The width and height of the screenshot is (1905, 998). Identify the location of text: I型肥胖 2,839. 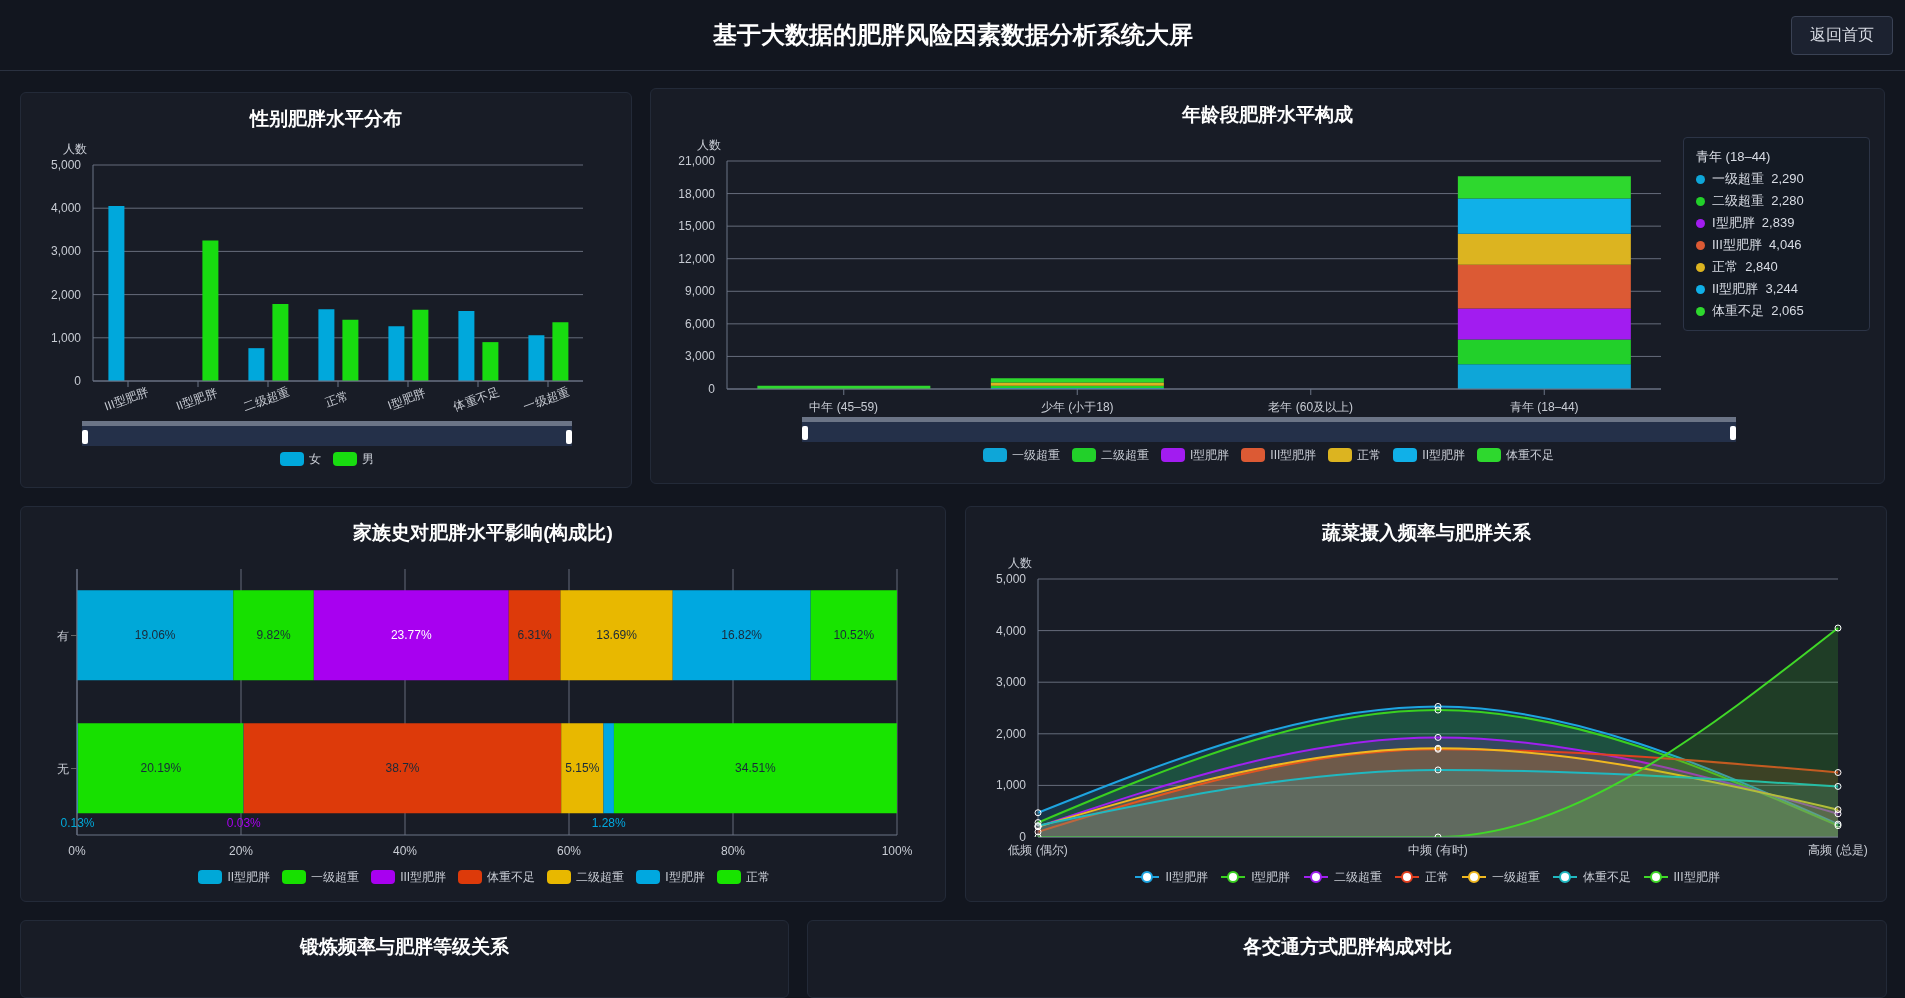
(1753, 223).